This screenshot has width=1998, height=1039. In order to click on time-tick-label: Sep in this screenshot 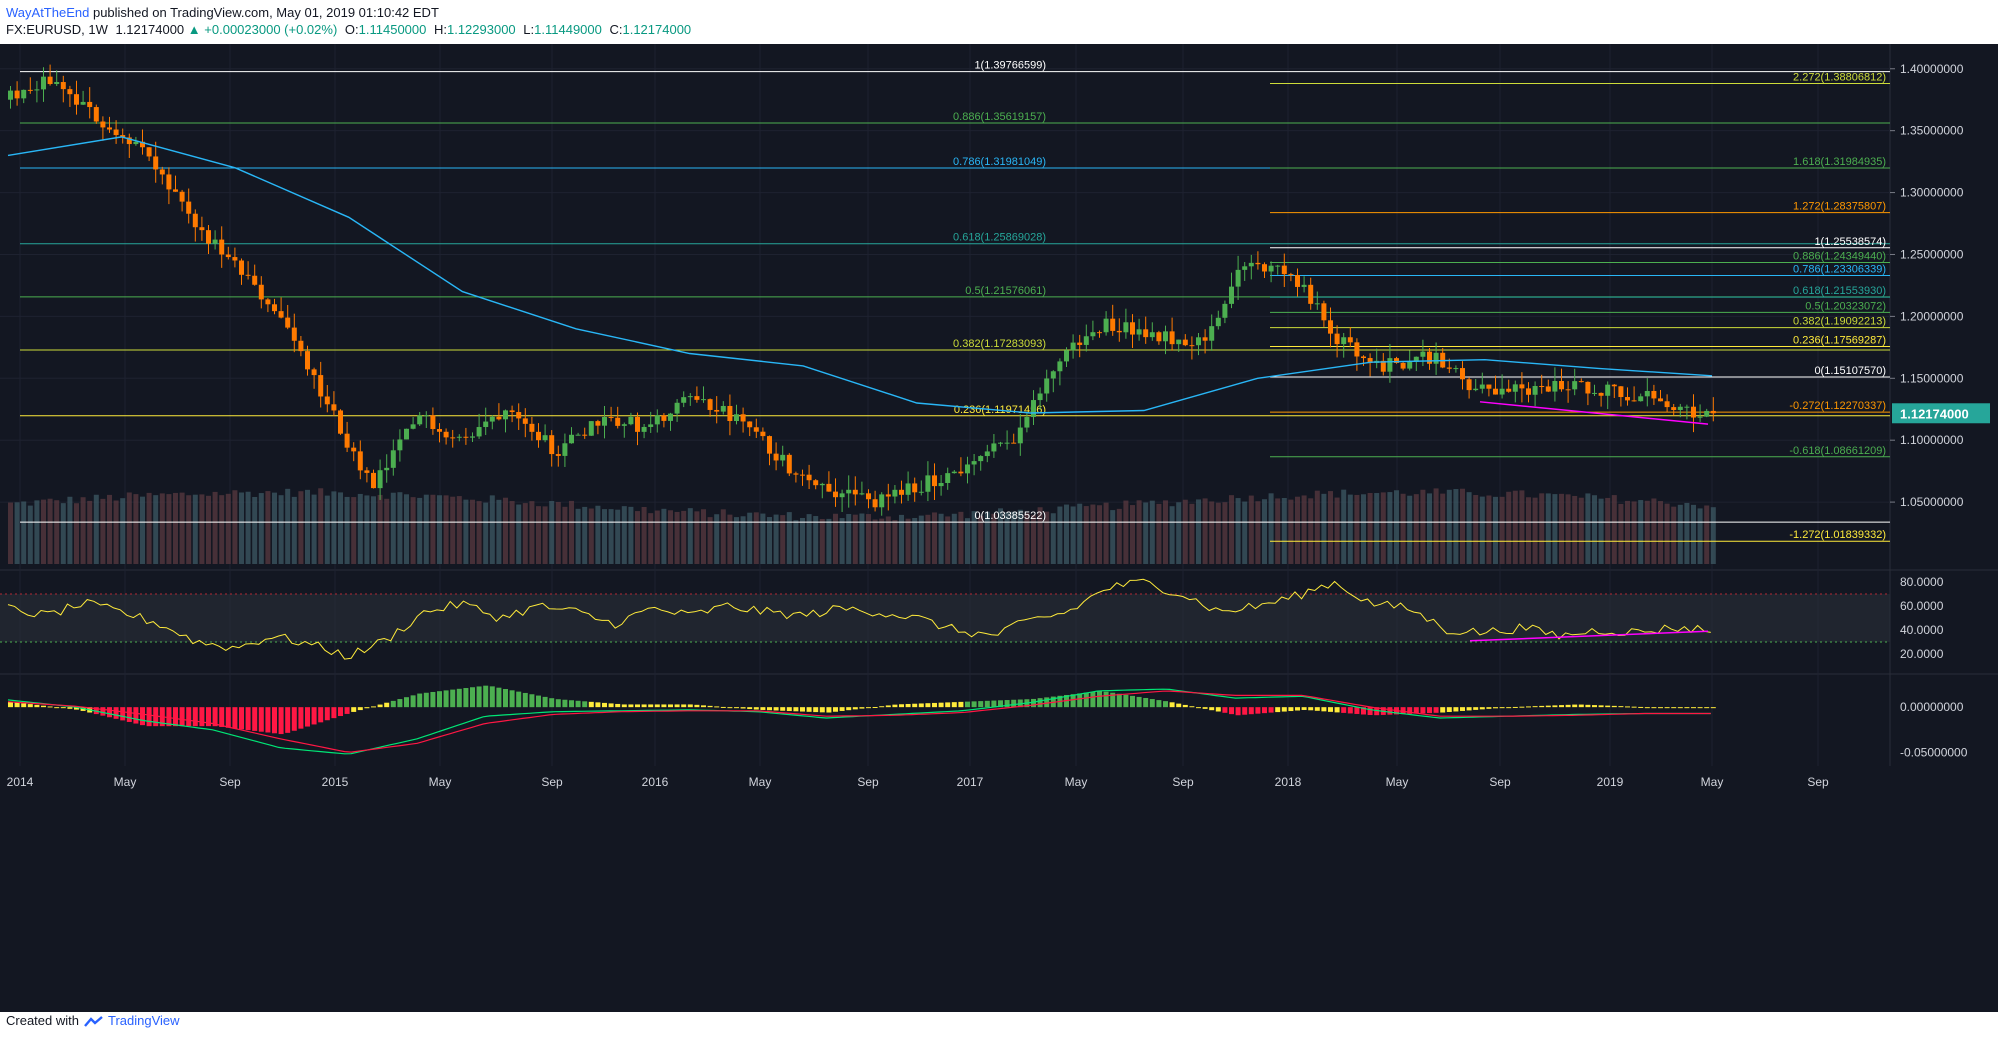, I will do `click(1500, 782)`.